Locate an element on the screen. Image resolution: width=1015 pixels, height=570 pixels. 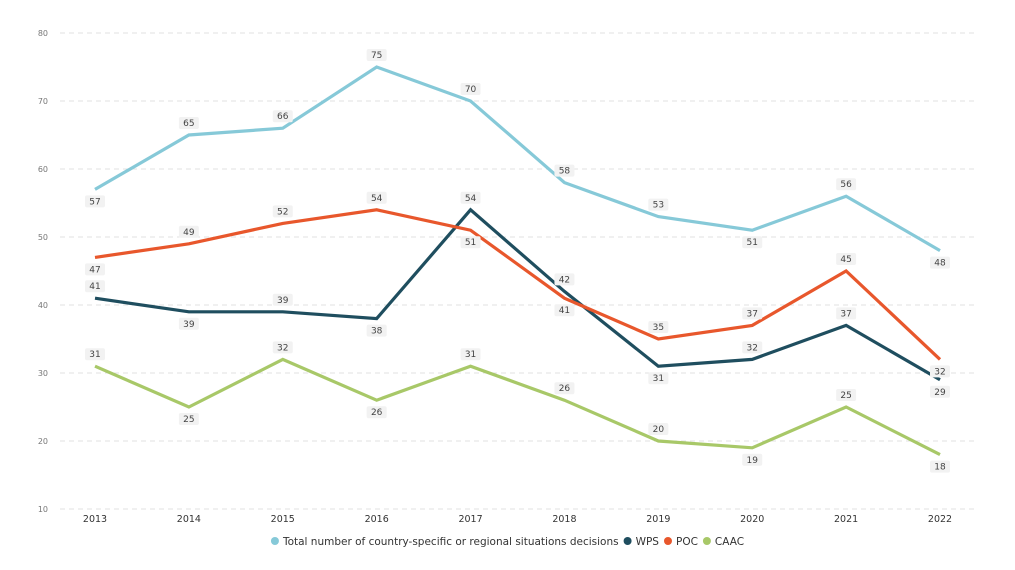
y-tick-label: 40 is located at coordinates (43, 305).